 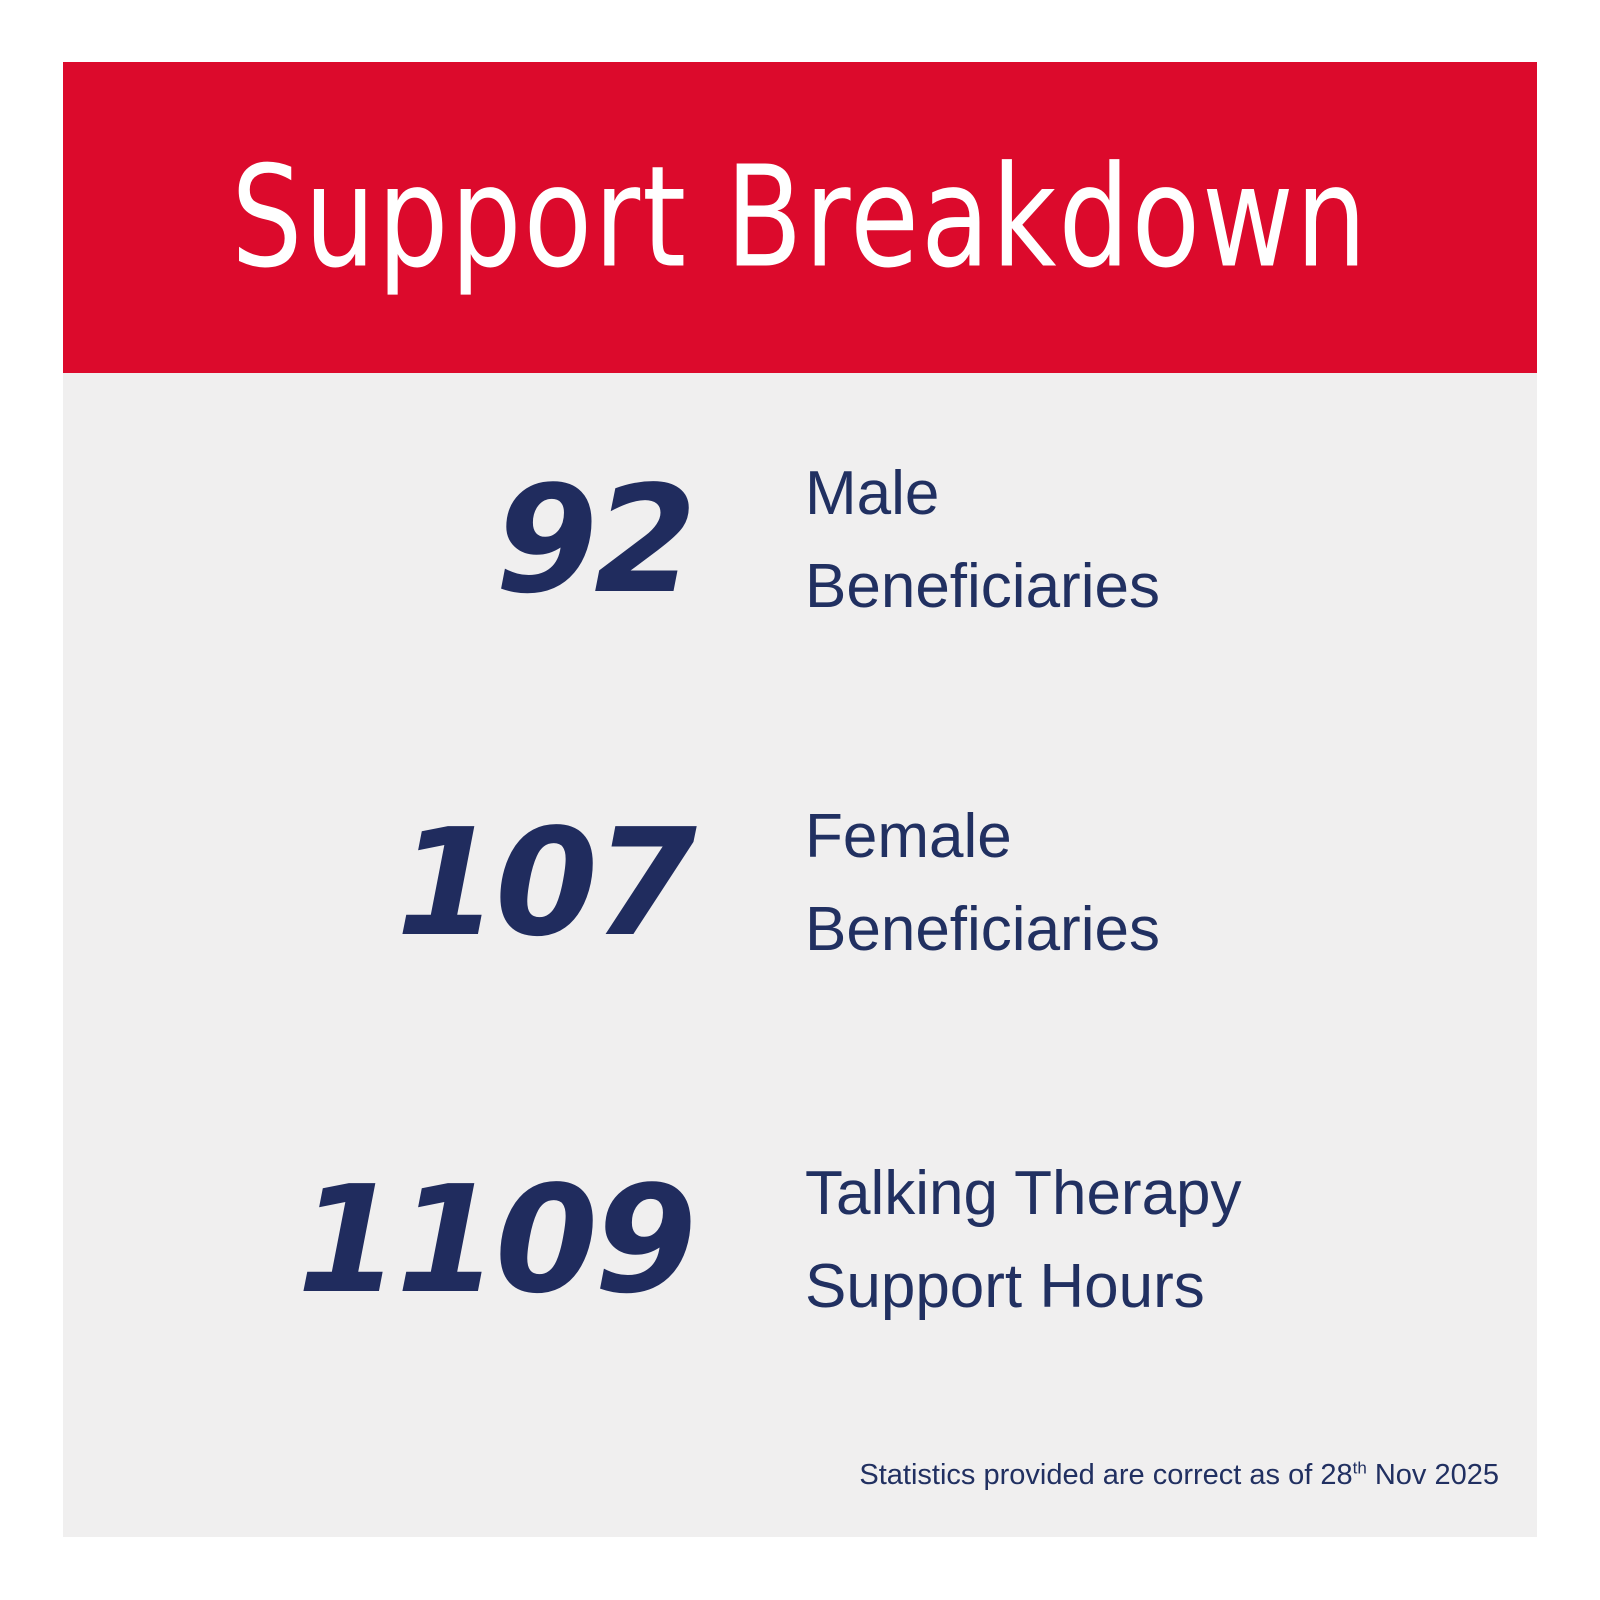 What do you see at coordinates (1106, 1475) in the screenshot?
I see `footer-text-prefix: Statistics provided are correct as of 28` at bounding box center [1106, 1475].